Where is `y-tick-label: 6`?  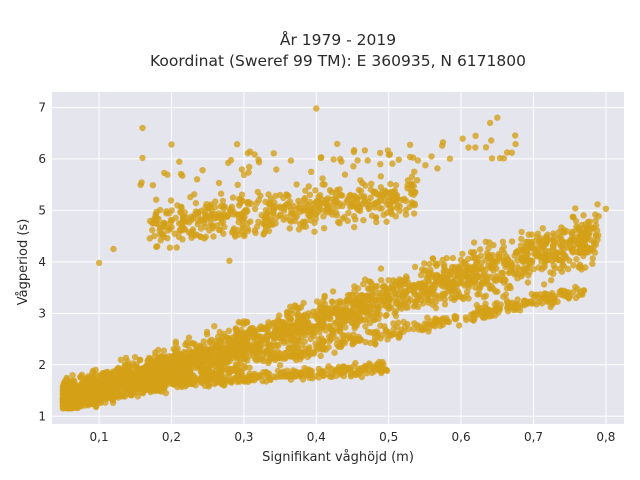
y-tick-label: 6 is located at coordinates (42, 159).